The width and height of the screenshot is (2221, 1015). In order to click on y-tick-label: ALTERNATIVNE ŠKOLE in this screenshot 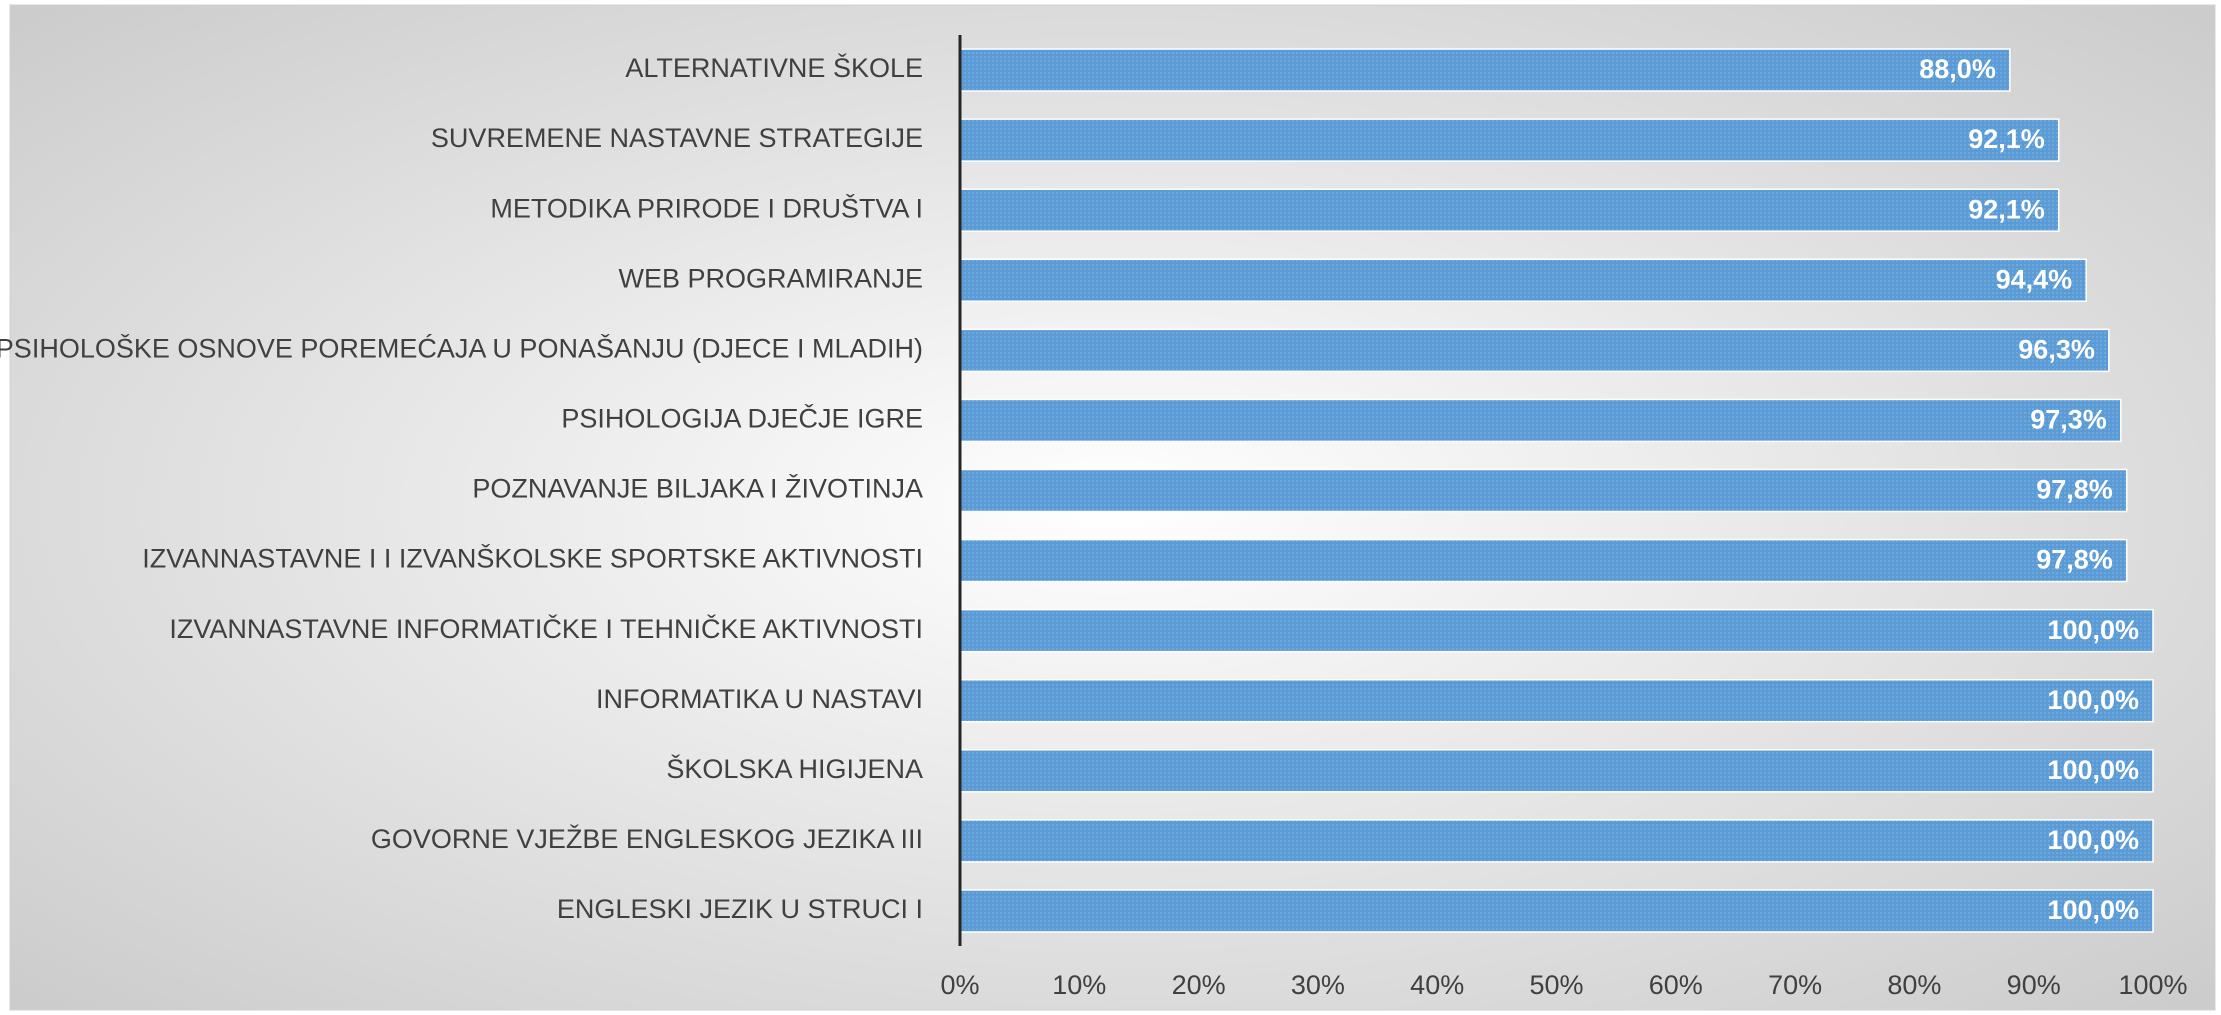, I will do `click(774, 67)`.